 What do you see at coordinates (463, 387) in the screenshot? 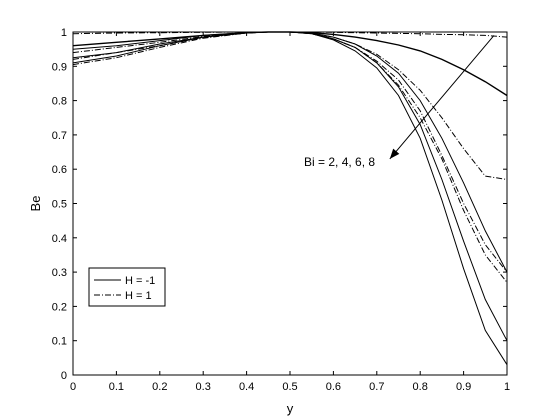
I see `x-tick-label: 0.9` at bounding box center [463, 387].